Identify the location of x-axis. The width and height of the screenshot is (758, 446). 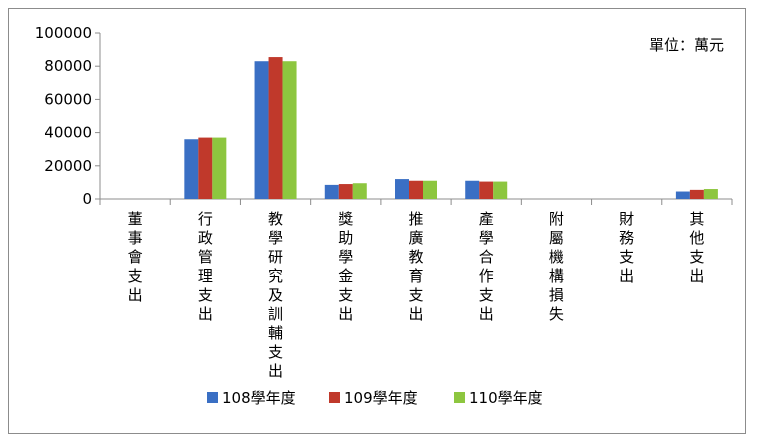
(416, 201).